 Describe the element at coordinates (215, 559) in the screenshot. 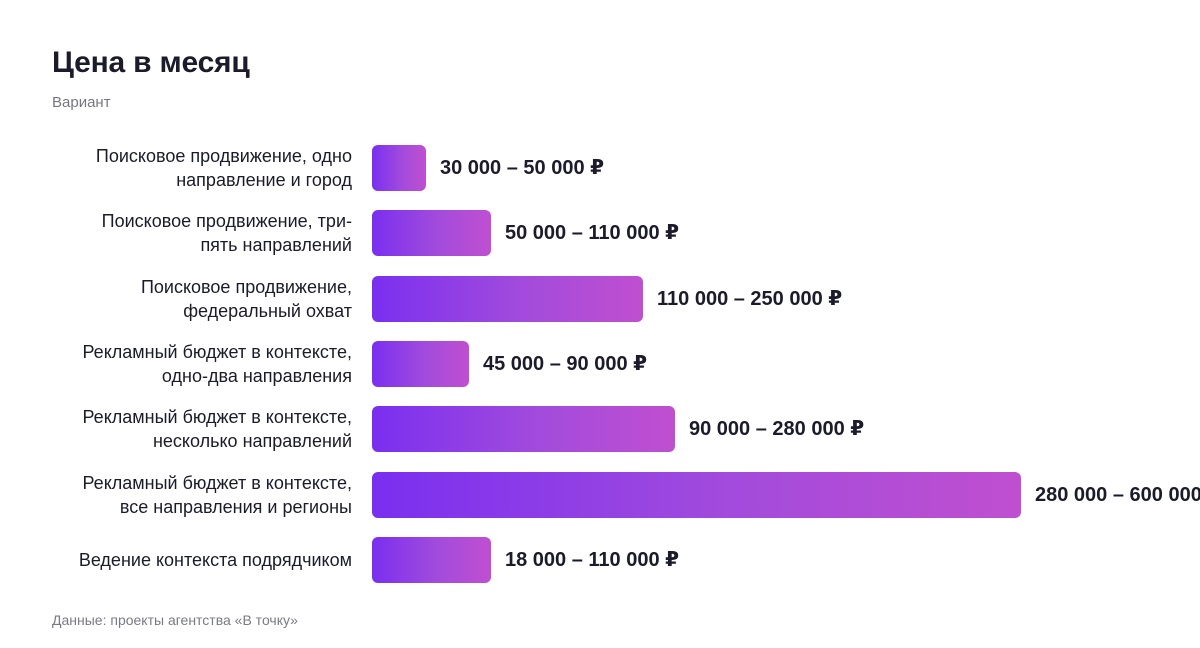

I see `category-label-line: Ведение контекста подрядчиком` at that location.